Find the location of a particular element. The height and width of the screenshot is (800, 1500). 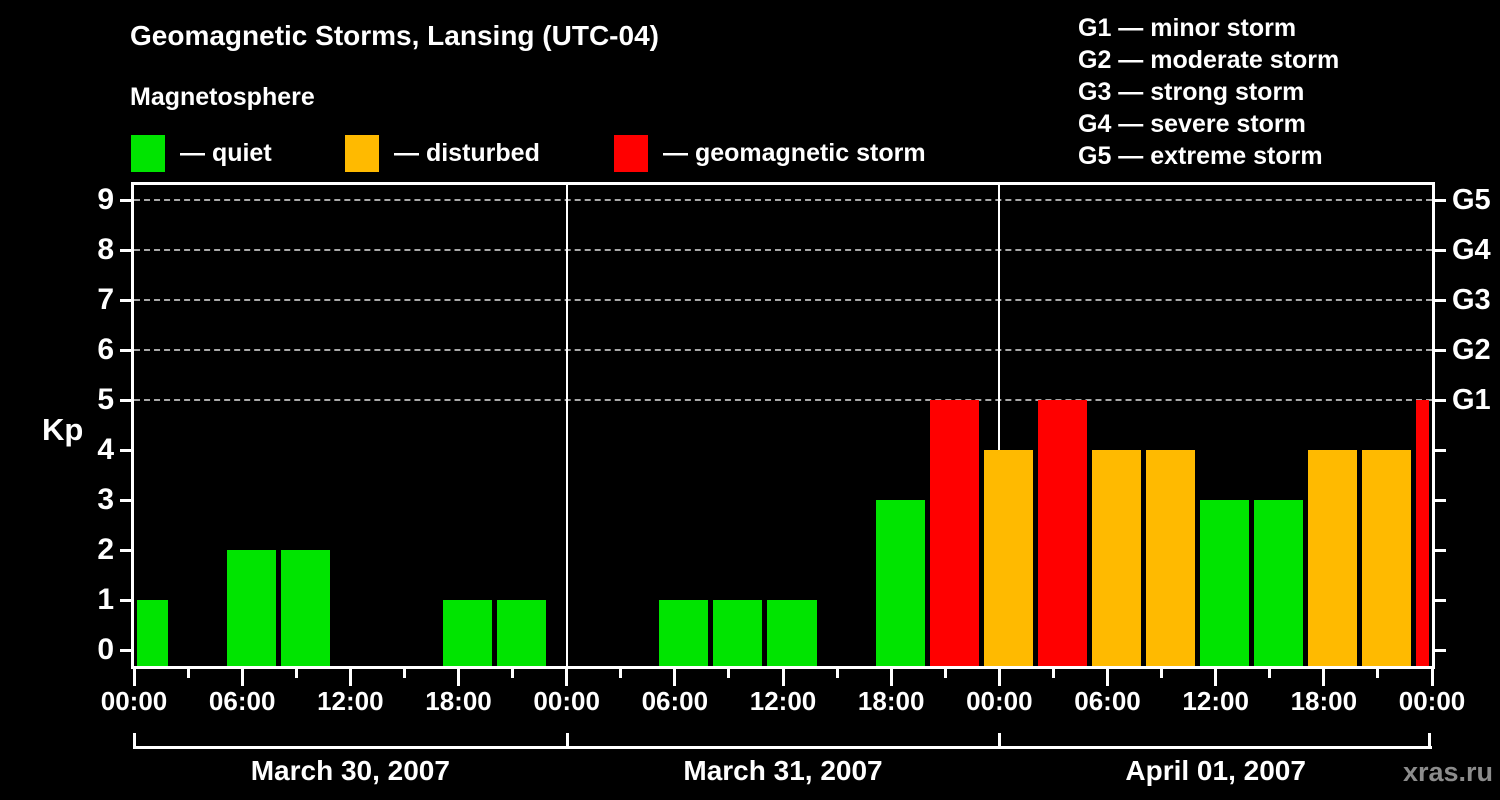

legend-label-storm: — geomagnetic storm is located at coordinates (794, 152).